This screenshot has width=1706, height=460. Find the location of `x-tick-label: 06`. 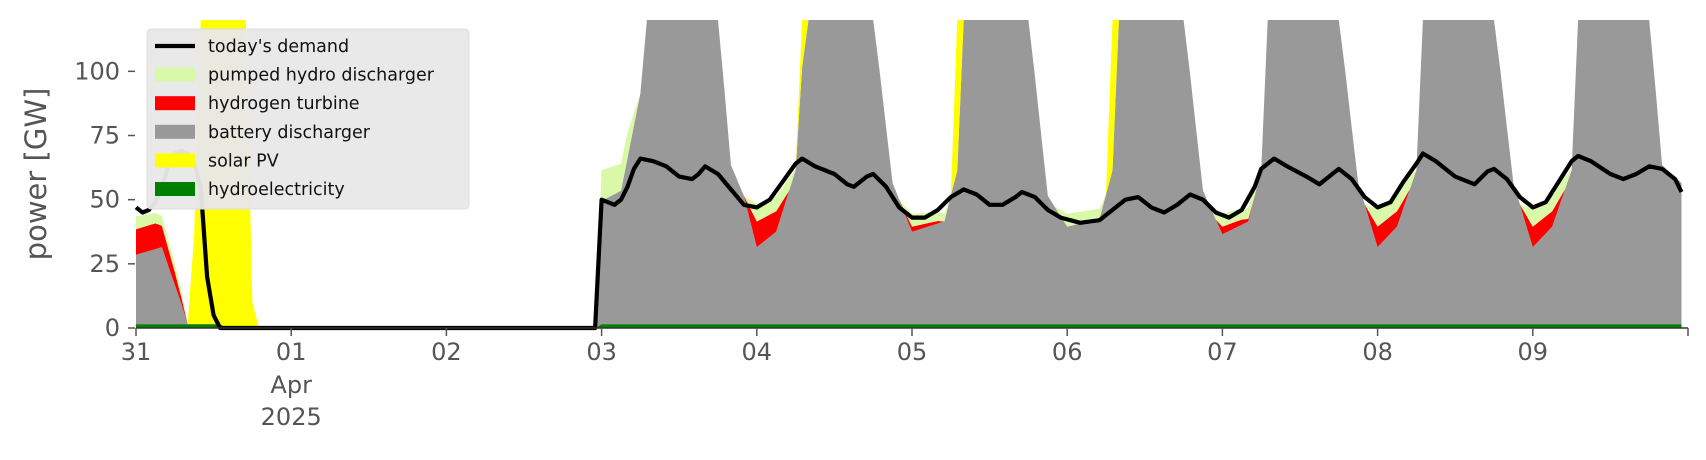

x-tick-label: 06 is located at coordinates (1067, 352).